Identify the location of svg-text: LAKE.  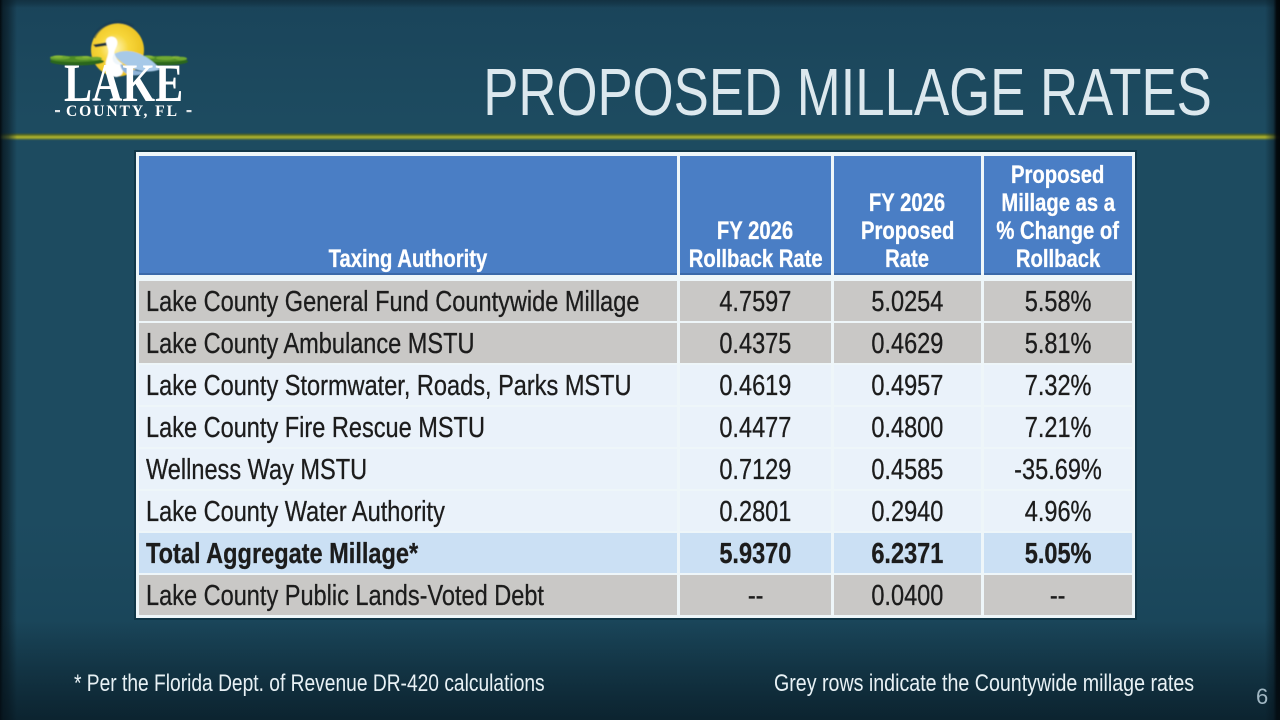
(123, 83).